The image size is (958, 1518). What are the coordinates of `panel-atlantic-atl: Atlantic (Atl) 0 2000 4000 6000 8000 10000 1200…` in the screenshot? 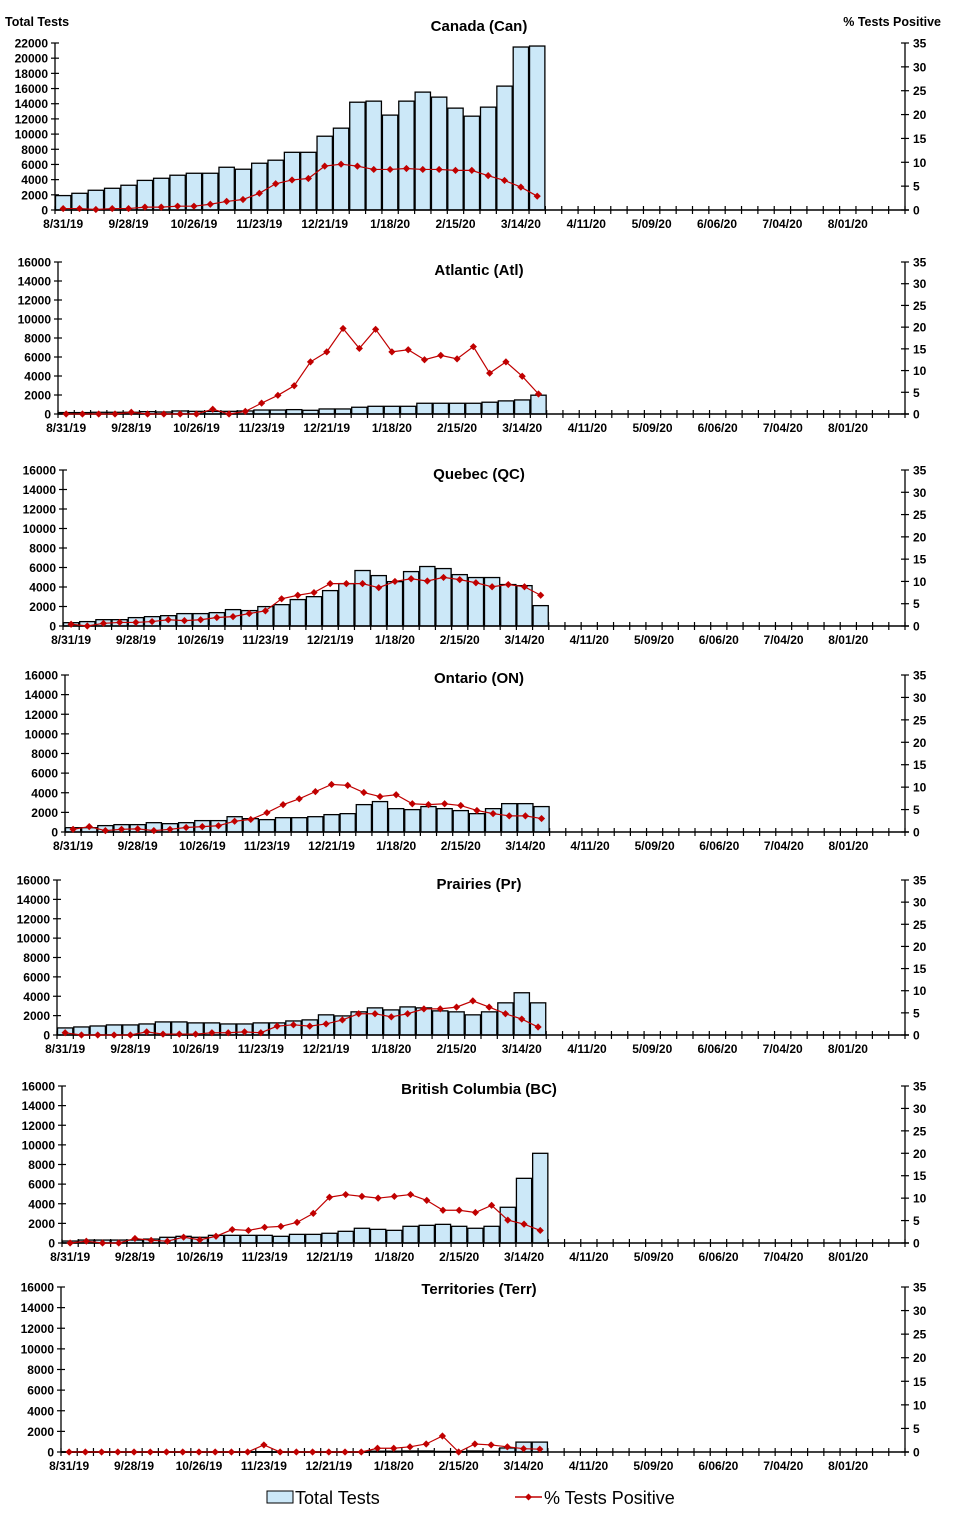 It's located at (472, 346).